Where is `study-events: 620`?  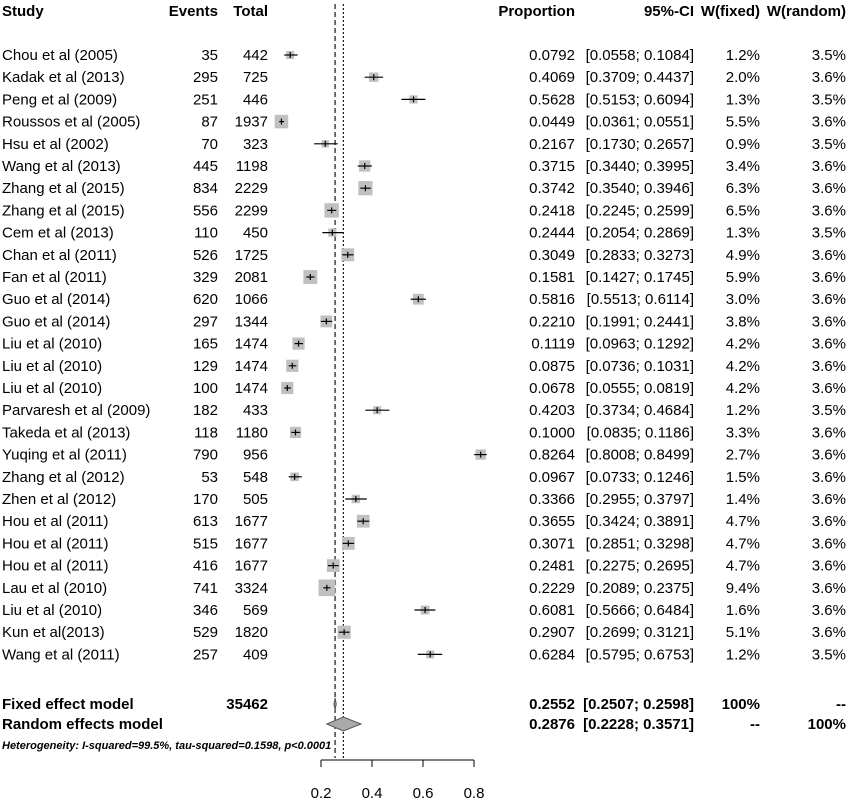 study-events: 620 is located at coordinates (205, 299).